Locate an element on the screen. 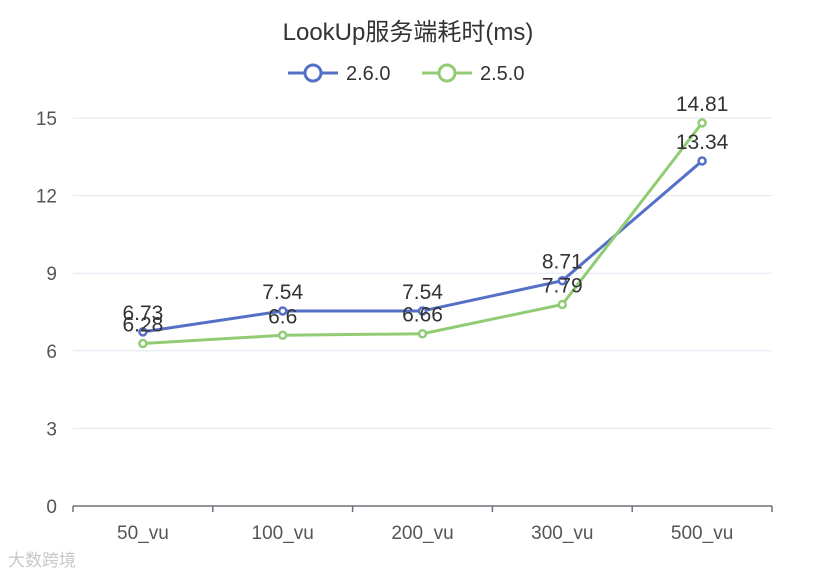 The image size is (822, 576). data-label: 8.71 is located at coordinates (562, 262).